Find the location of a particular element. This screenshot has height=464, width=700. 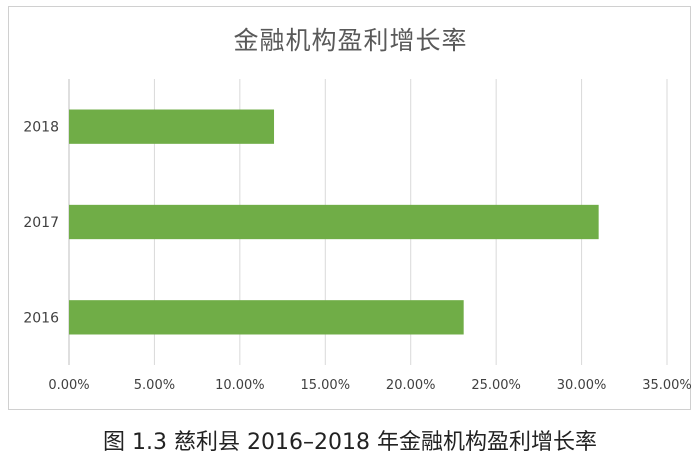

y-category-label: 2018 is located at coordinates (41, 128).